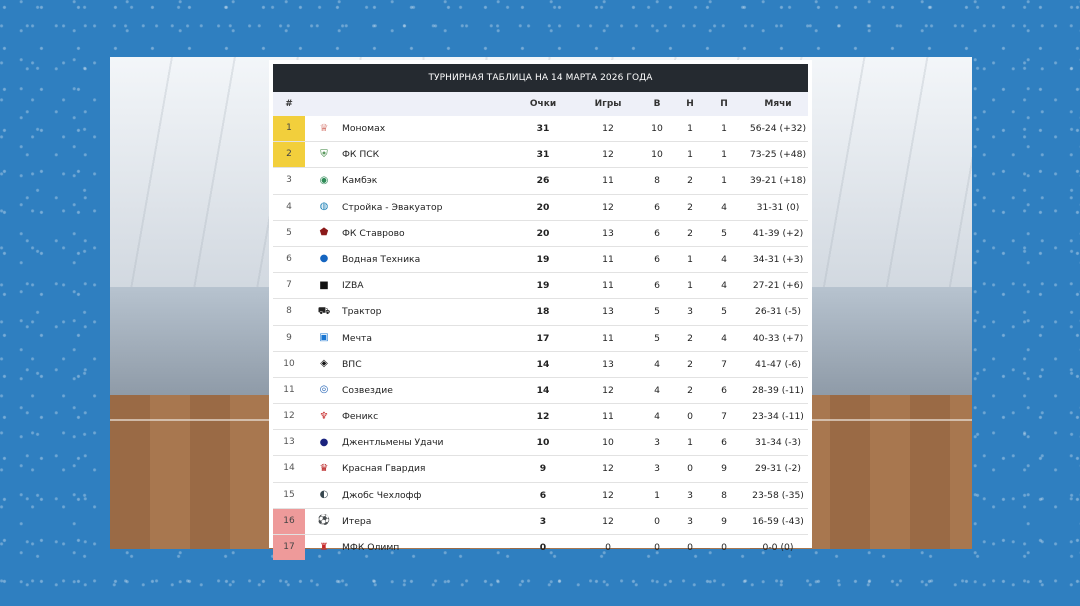 This screenshot has width=1080, height=606. I want to click on points-cell: 19, so click(543, 286).